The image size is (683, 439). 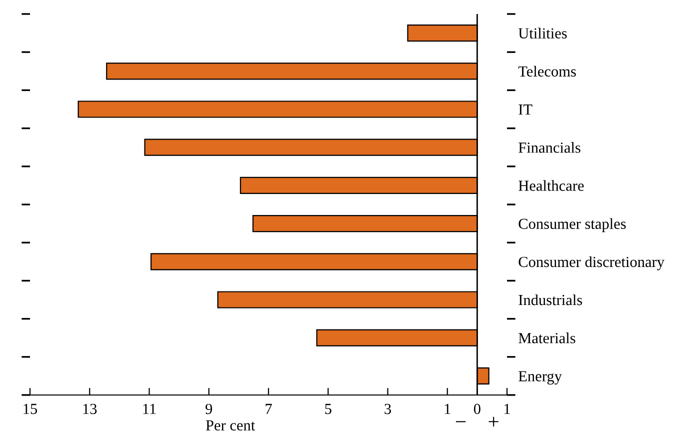 What do you see at coordinates (328, 409) in the screenshot?
I see `x-tick-label: 5` at bounding box center [328, 409].